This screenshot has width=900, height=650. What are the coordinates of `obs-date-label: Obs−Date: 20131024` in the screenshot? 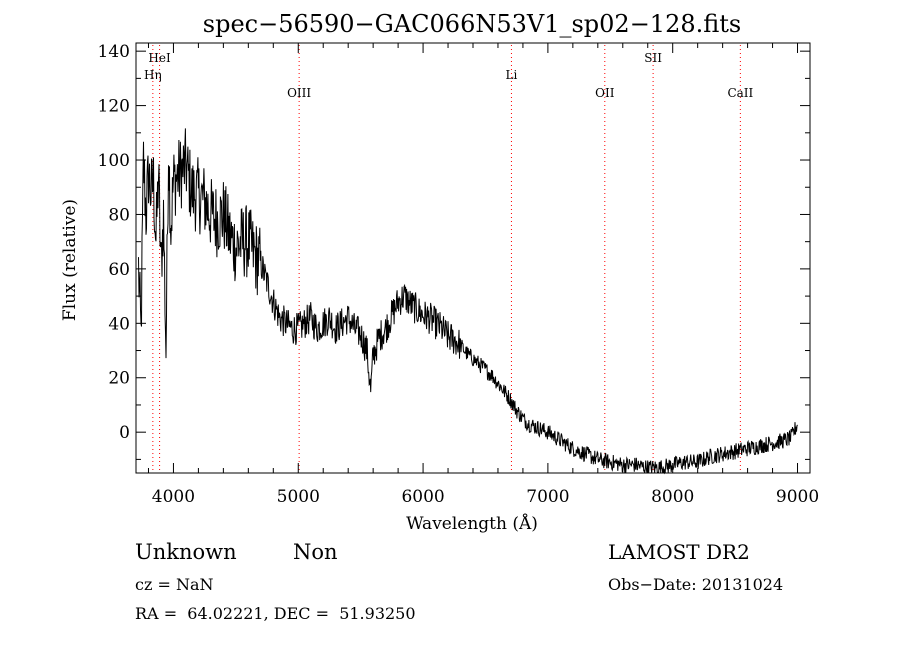 It's located at (696, 584).